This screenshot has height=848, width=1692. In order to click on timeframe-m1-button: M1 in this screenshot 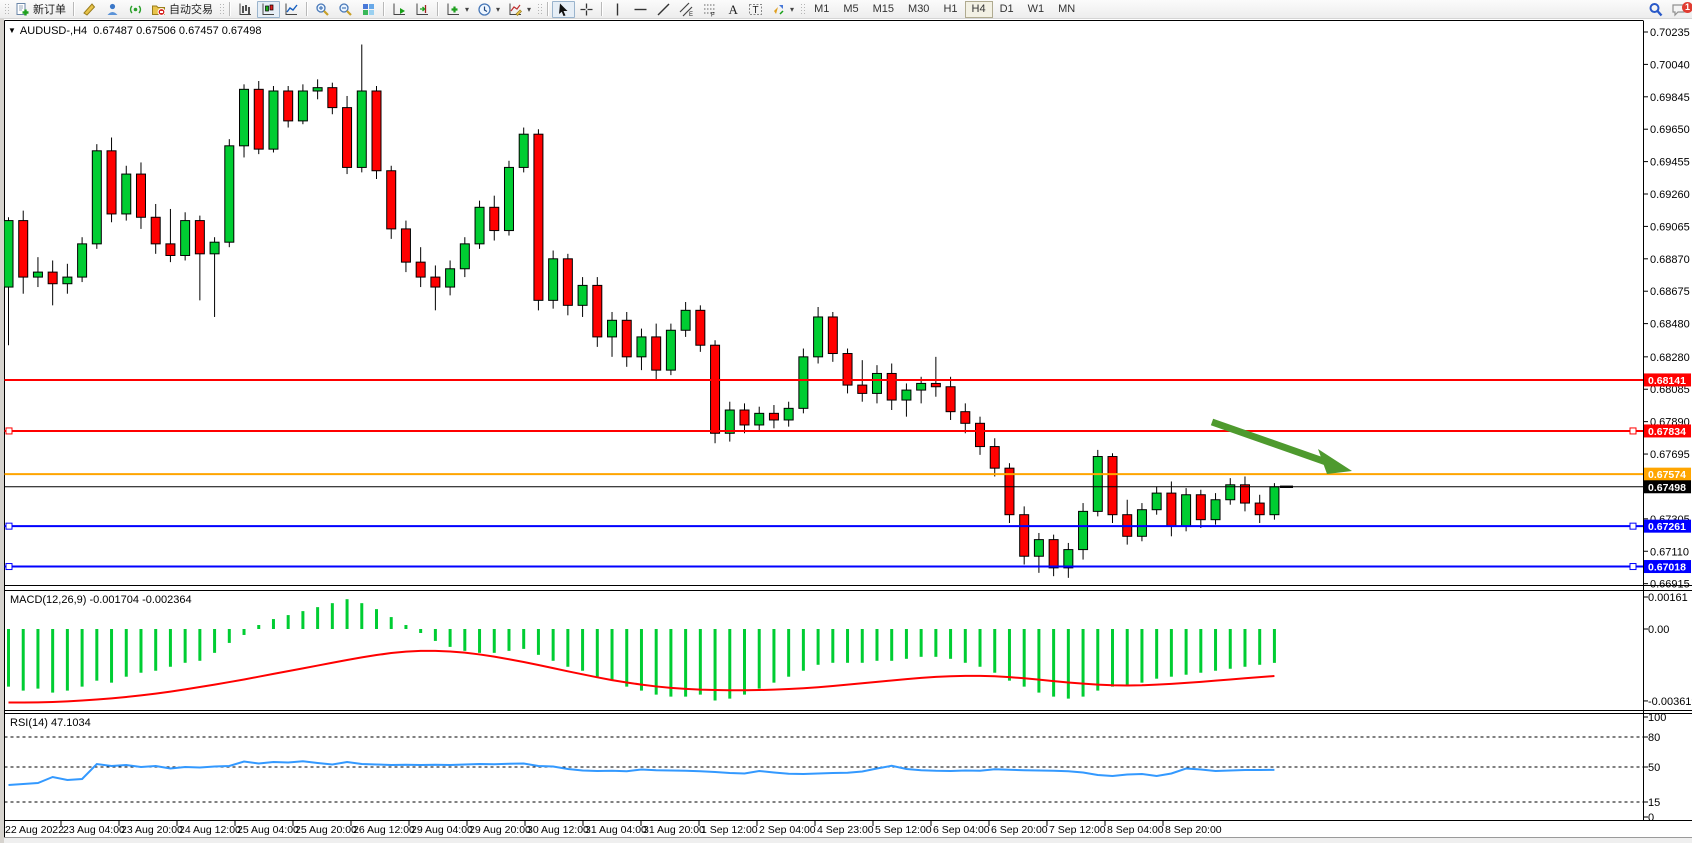, I will do `click(821, 9)`.